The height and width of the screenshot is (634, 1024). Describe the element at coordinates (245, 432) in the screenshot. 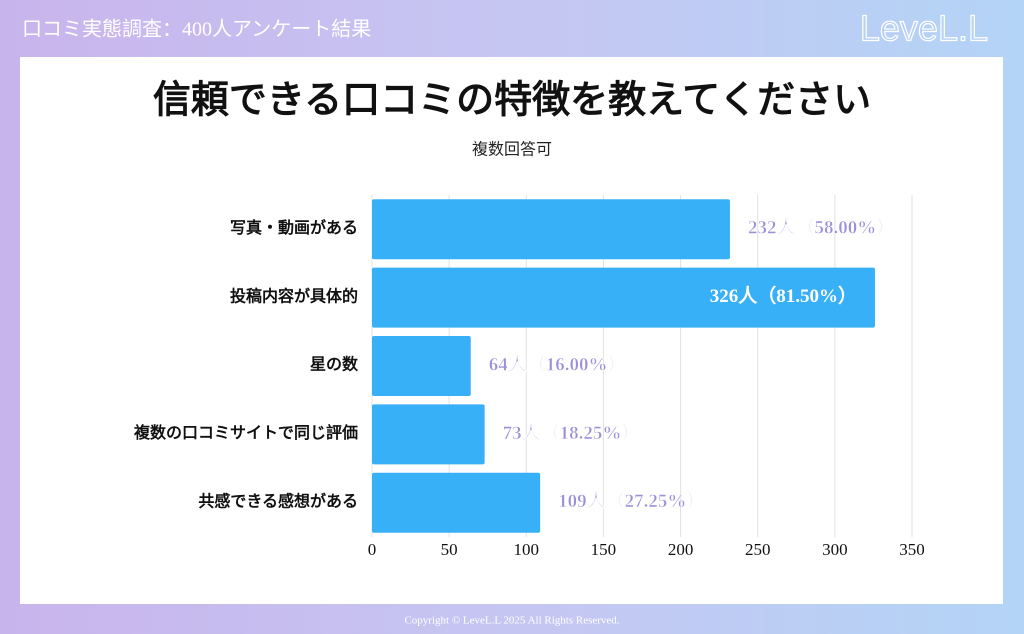

I see `y-tick-label: 複数の口コミサイトで同じ評価` at that location.